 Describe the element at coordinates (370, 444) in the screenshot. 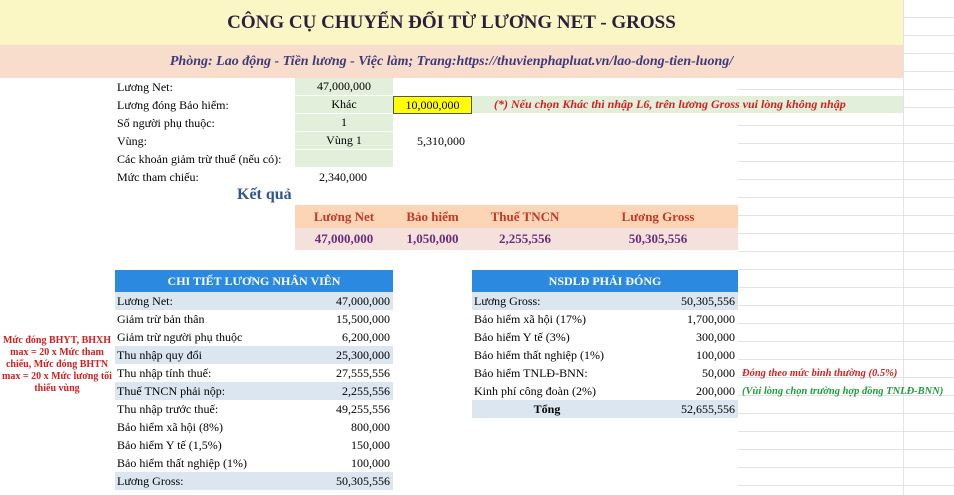

I see `table-value: 150,000` at that location.